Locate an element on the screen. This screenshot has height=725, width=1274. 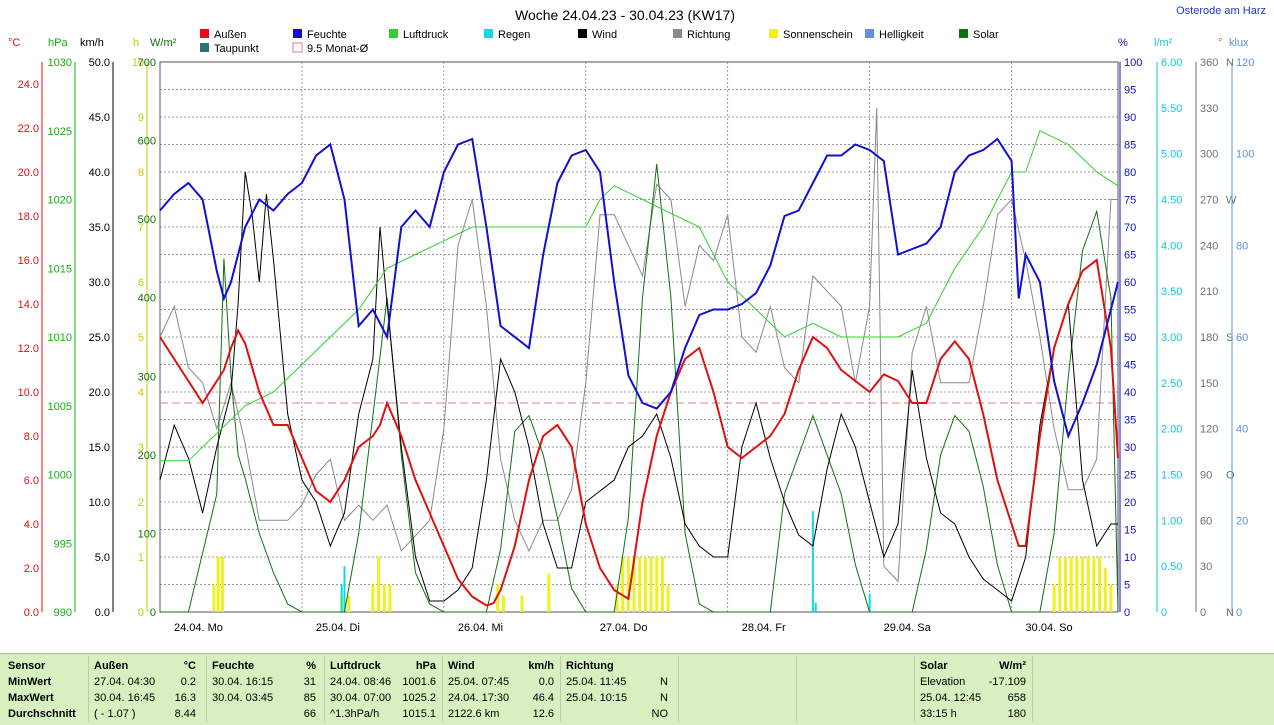
feuchte-date: 30.04. 16:15 is located at coordinates (243, 682).